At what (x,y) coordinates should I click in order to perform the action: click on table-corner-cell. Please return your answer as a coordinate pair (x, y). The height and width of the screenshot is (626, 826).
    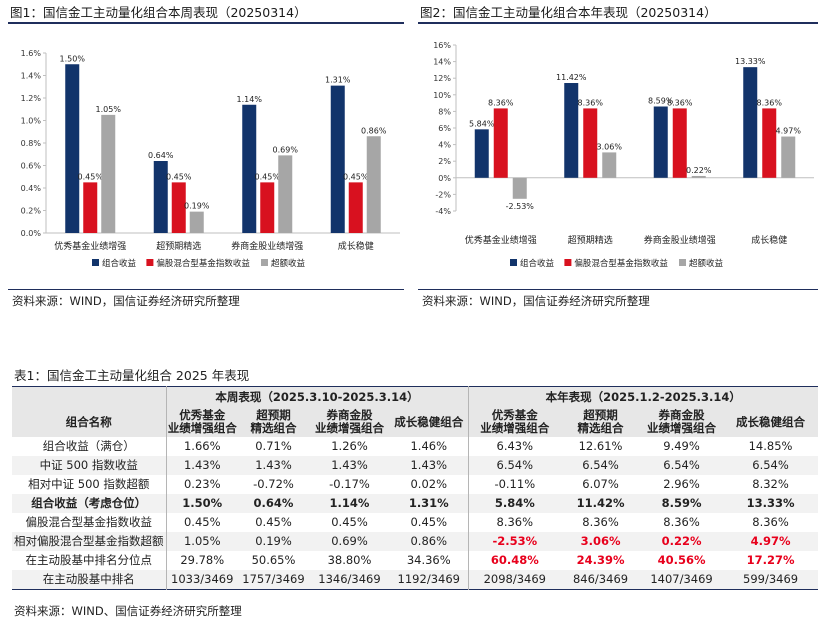
    Looking at the image, I should click on (89, 396).